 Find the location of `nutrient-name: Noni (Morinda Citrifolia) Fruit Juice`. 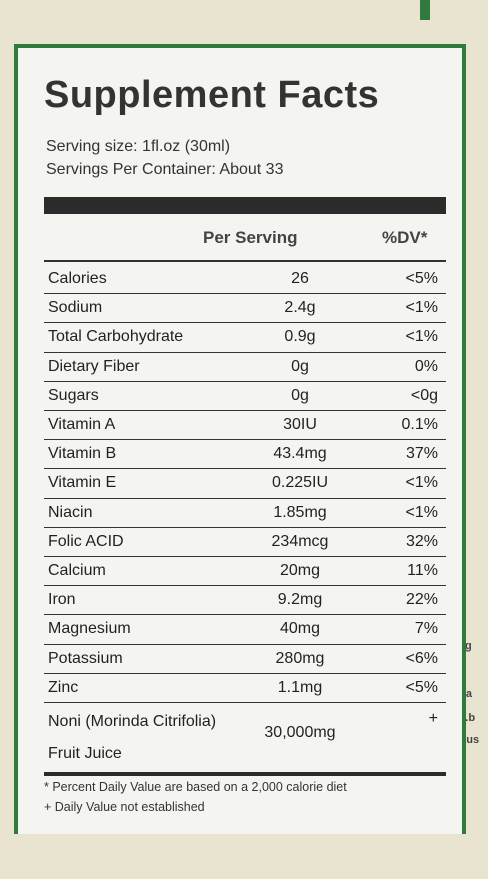

nutrient-name: Noni (Morinda Citrifolia) Fruit Juice is located at coordinates (132, 737).